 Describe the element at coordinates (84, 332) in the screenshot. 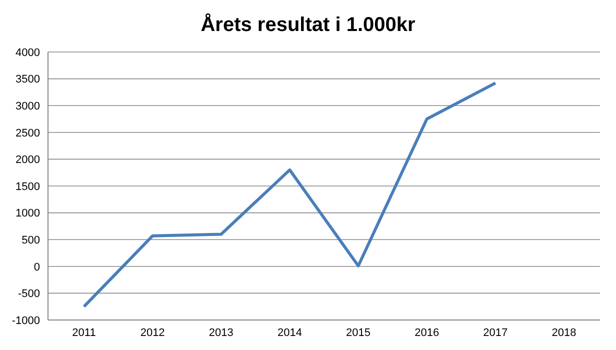

I see `x-tick-label: 2011` at that location.